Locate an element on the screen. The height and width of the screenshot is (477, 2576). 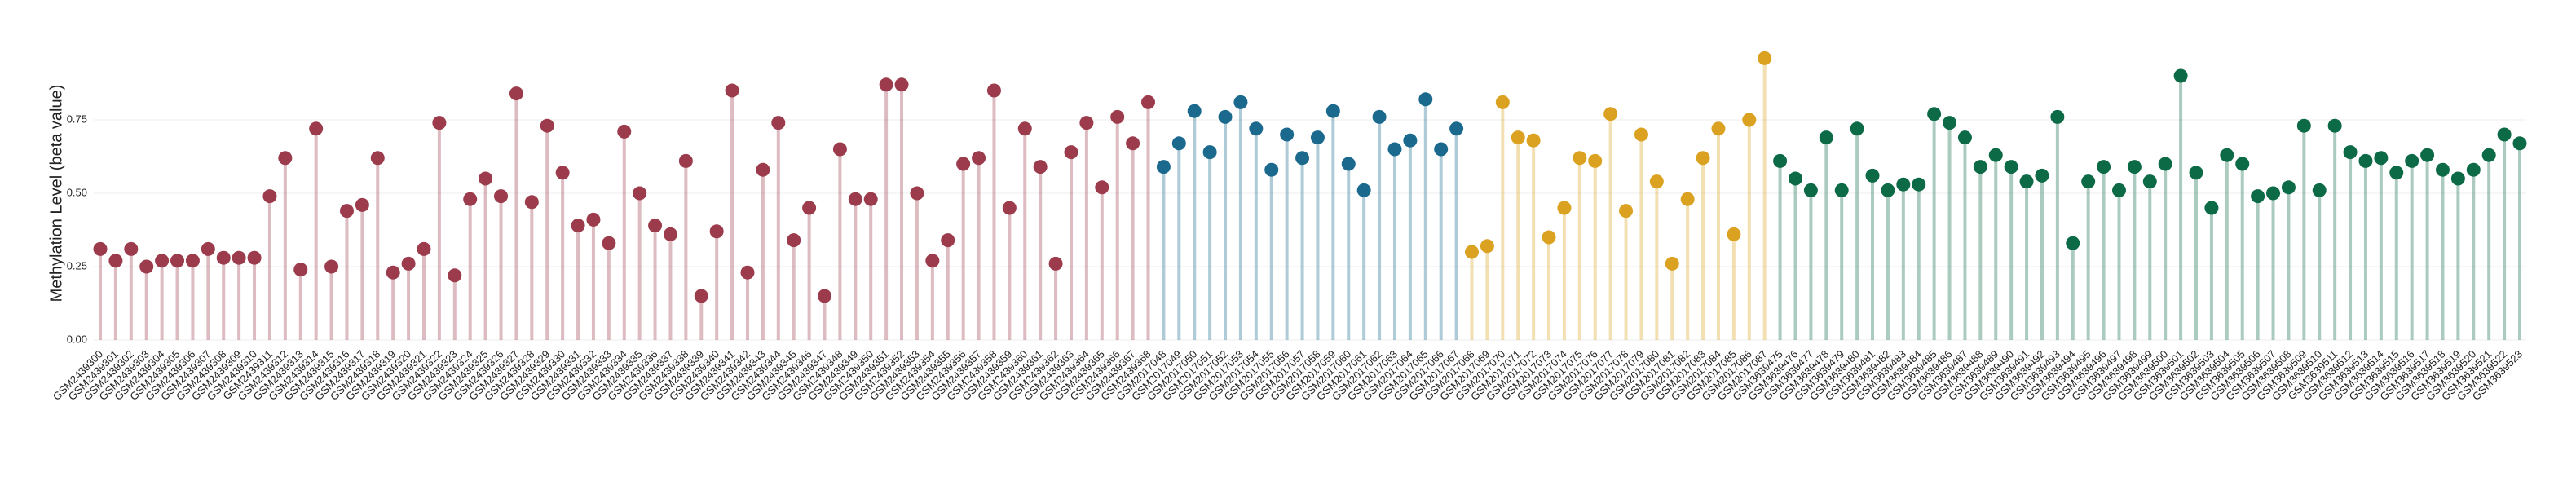
y-axis-label: Methylation Level (beta value) is located at coordinates (56, 194).